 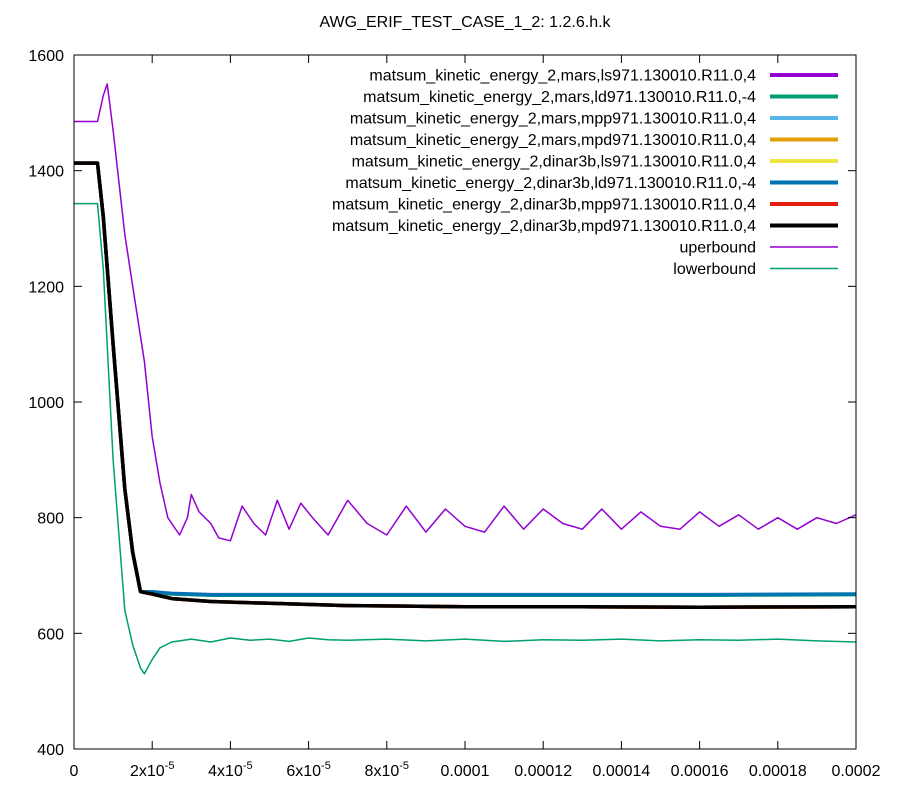 What do you see at coordinates (465, 771) in the screenshot?
I see `x-tick-label: 0.0001` at bounding box center [465, 771].